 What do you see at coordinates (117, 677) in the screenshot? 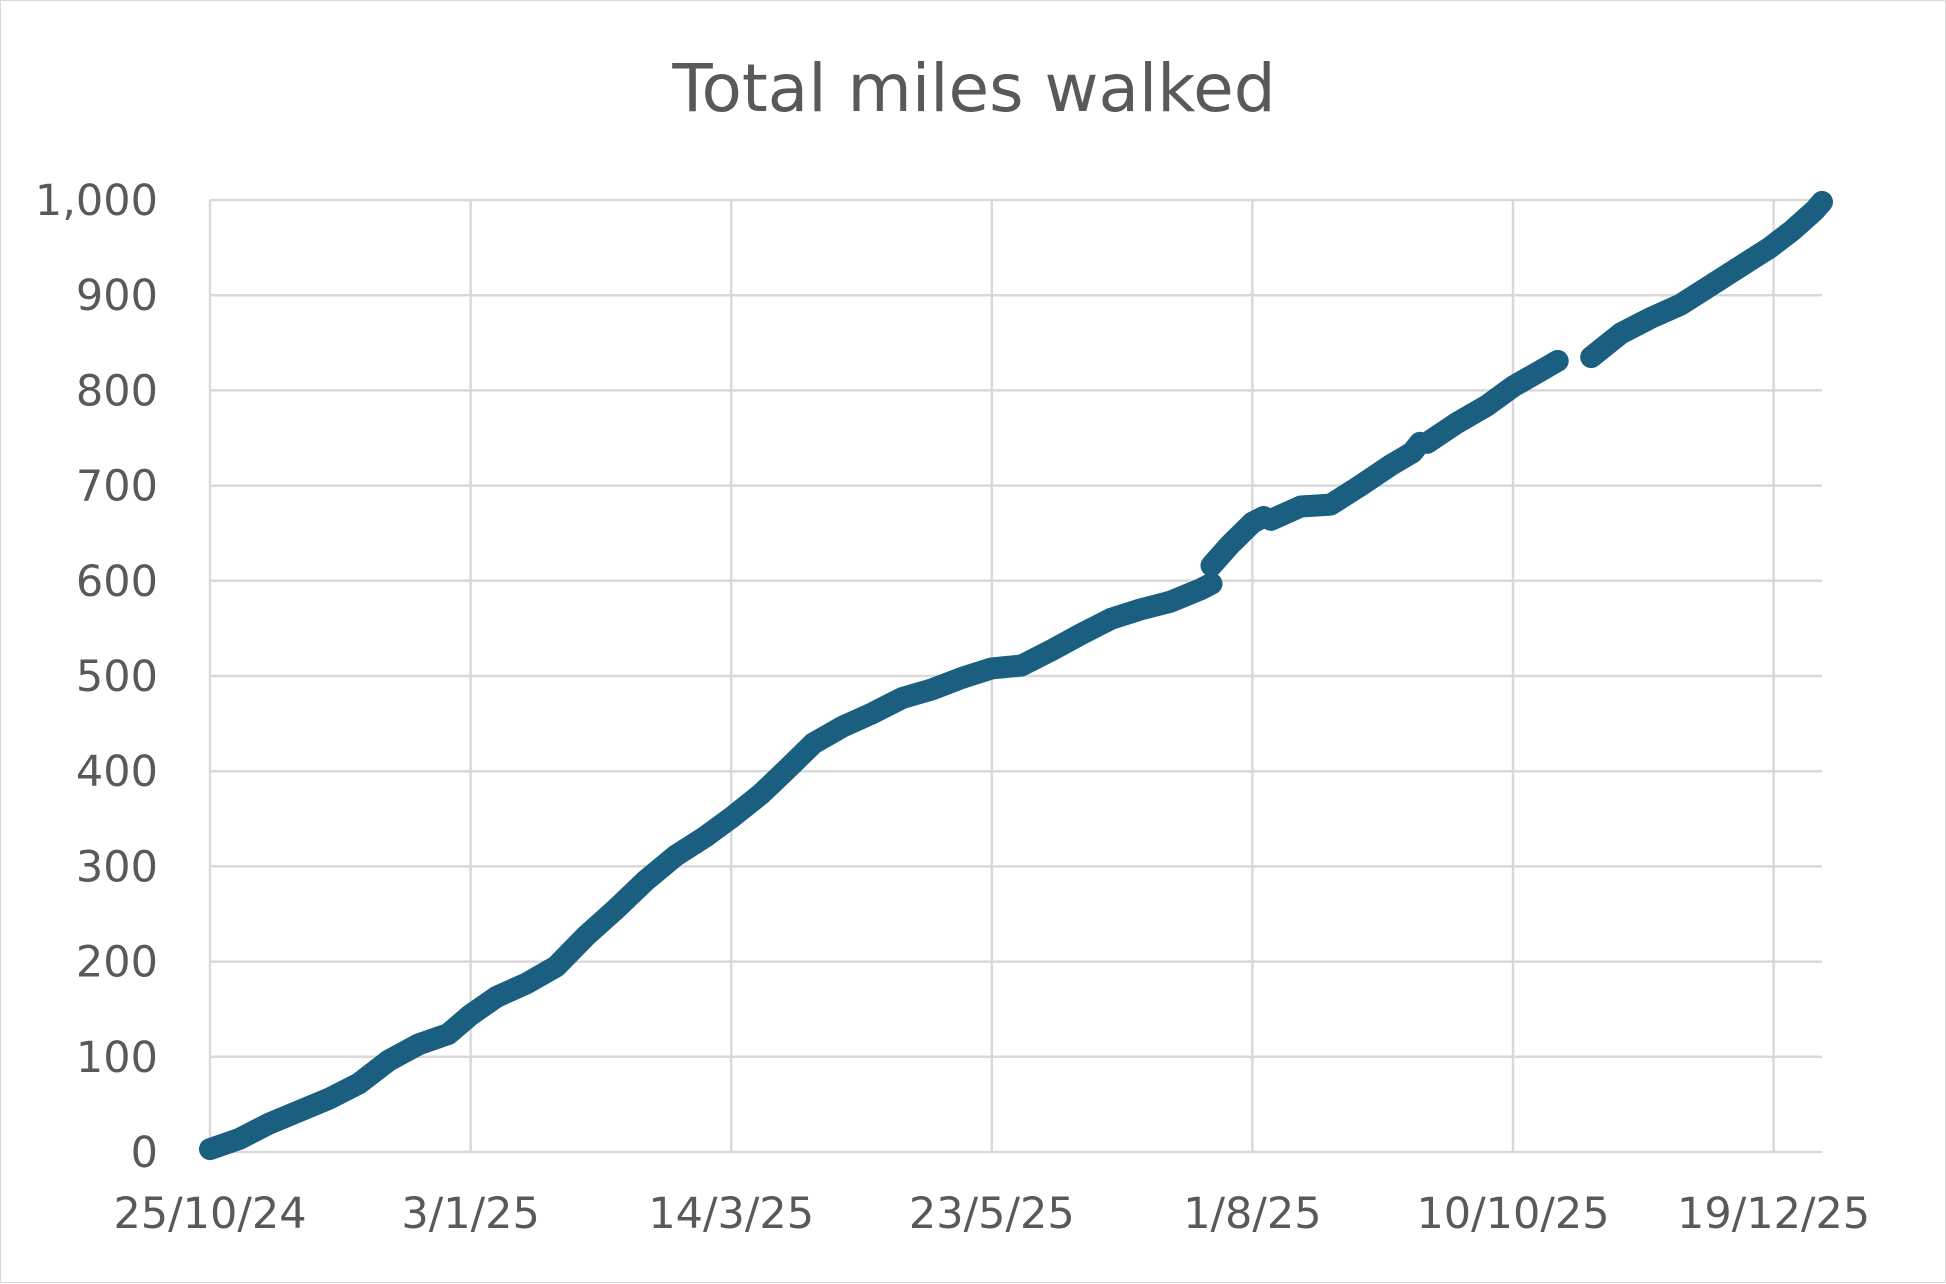
I see `y-tick-label: 500` at bounding box center [117, 677].